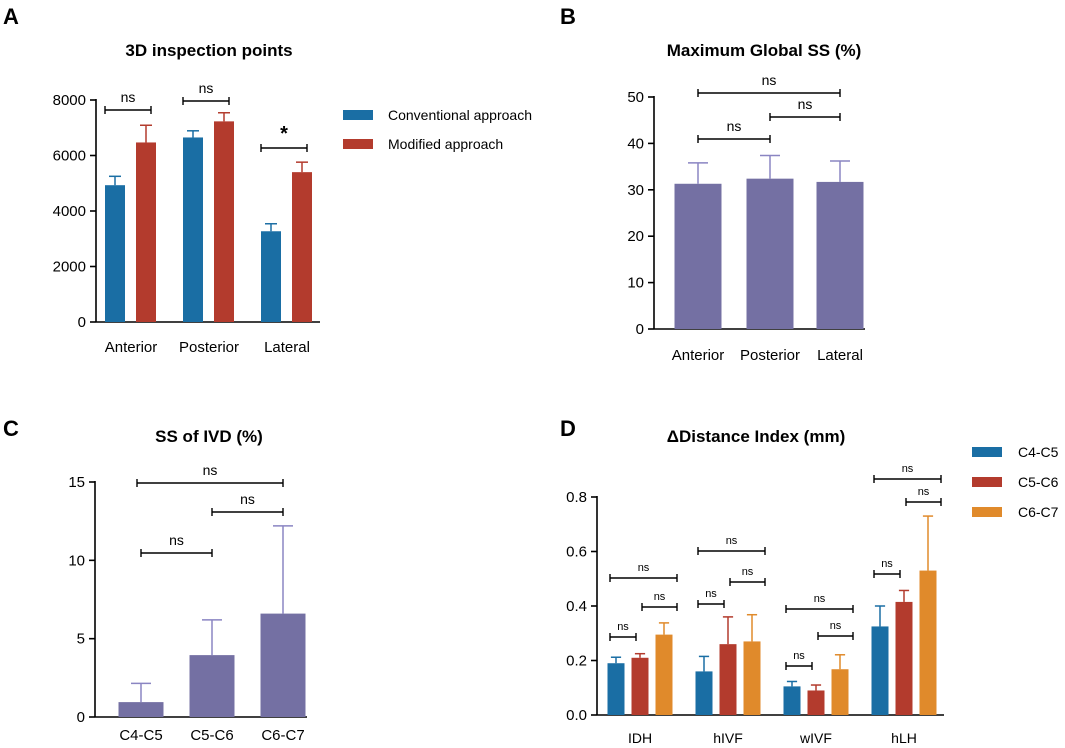  I want to click on chart-a-sig-label: *, so click(284, 134).